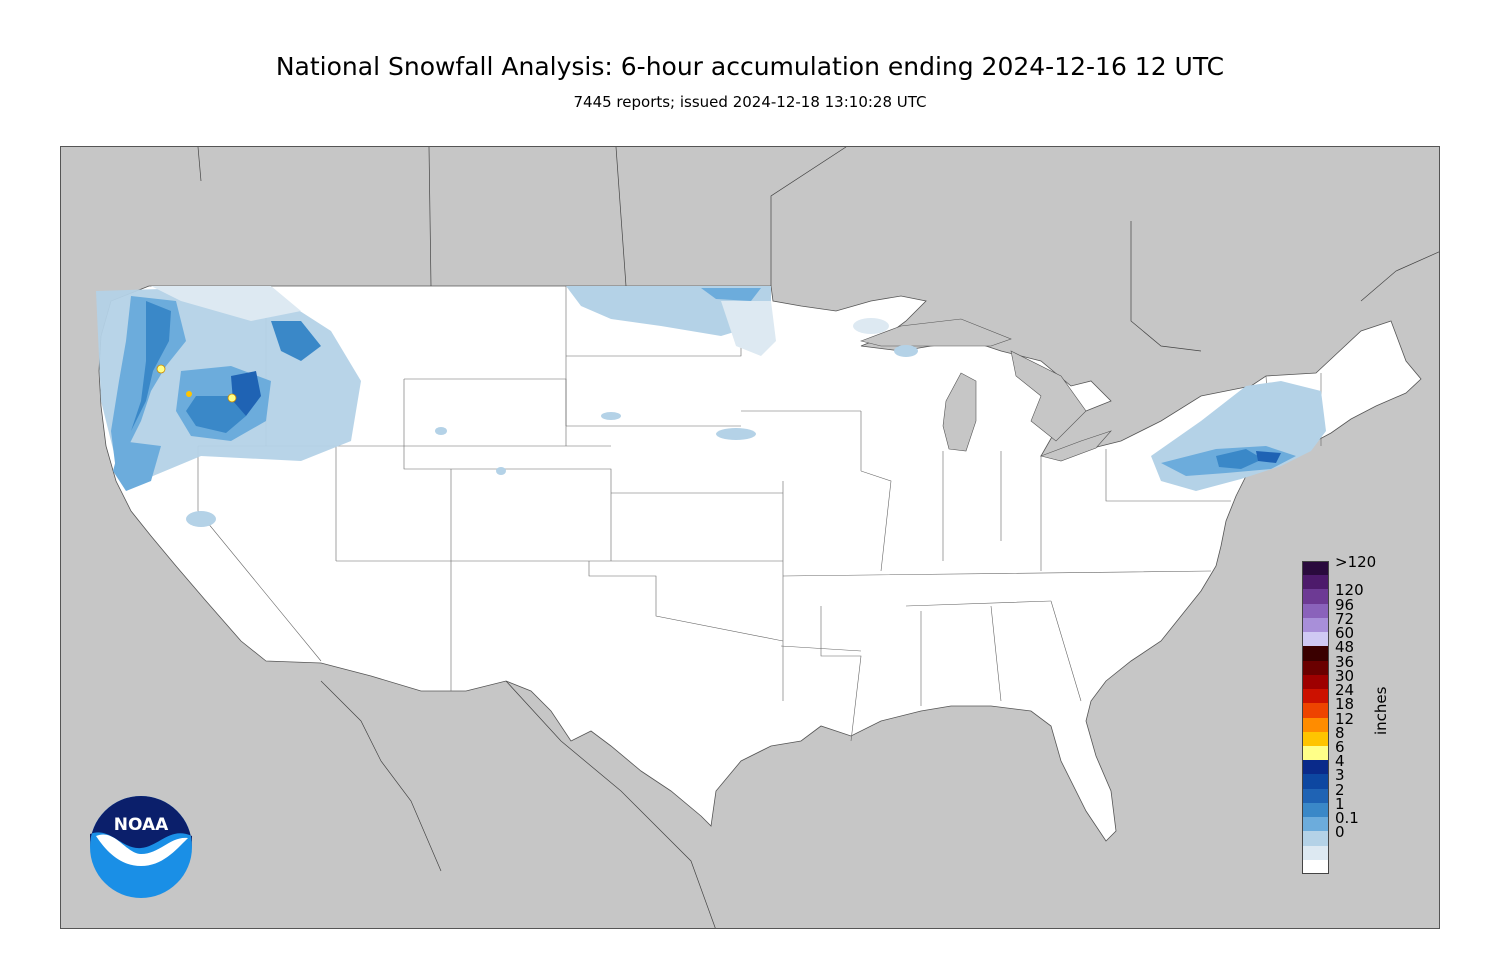 The height and width of the screenshot is (978, 1500). What do you see at coordinates (1349, 590) in the screenshot?
I see `legend-tick-label: 120` at bounding box center [1349, 590].